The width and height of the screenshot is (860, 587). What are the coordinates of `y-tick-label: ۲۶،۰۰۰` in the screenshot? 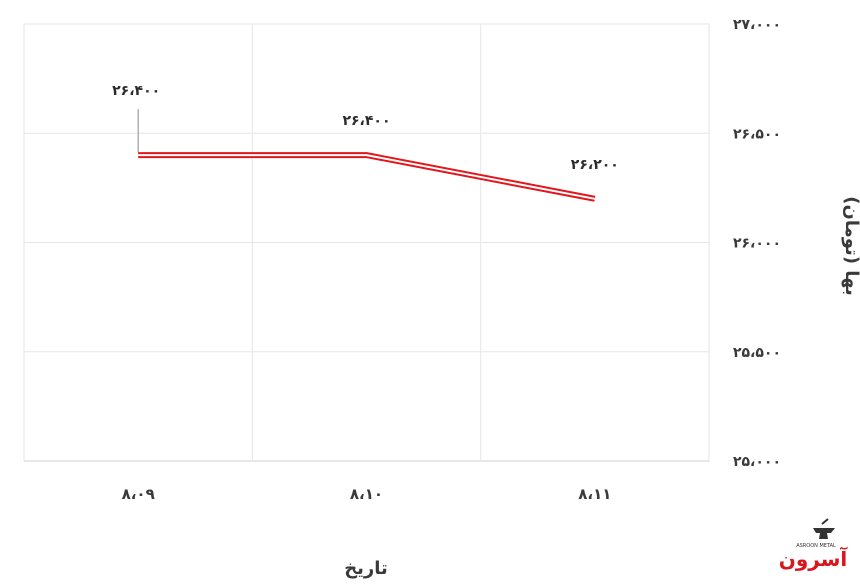 It's located at (757, 244).